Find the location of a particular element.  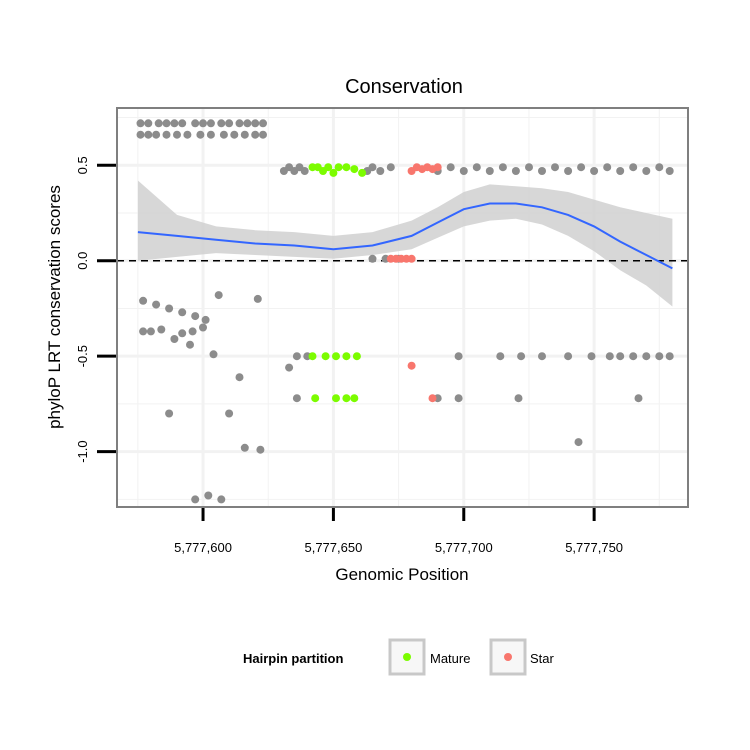

y-tick-label: -0.5 is located at coordinates (82, 356).